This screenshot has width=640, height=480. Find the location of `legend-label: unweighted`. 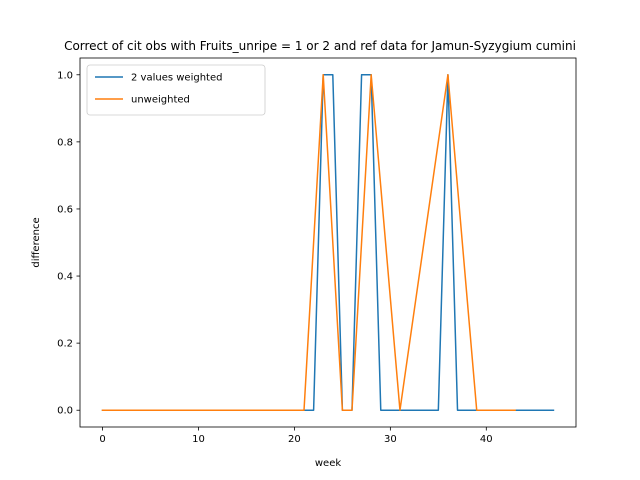

legend-label: unweighted is located at coordinates (160, 100).